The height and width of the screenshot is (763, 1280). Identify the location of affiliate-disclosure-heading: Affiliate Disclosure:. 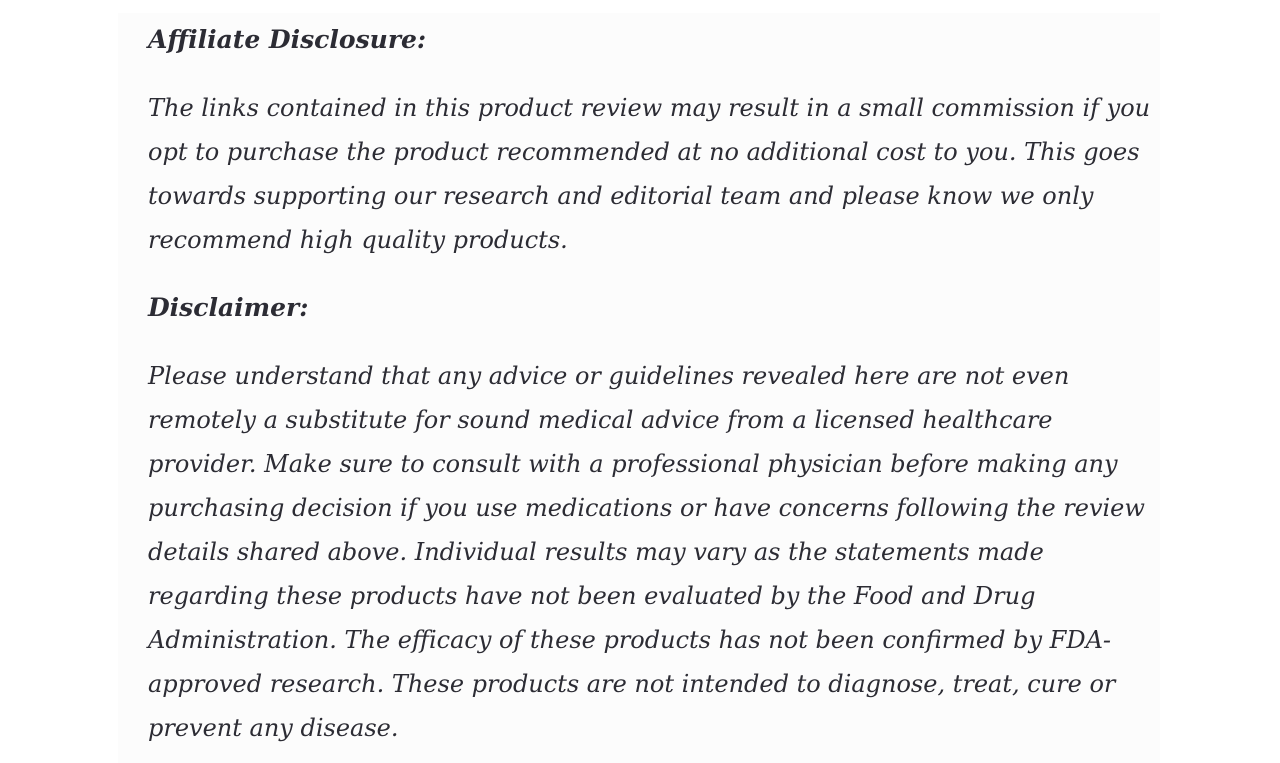
(287, 39).